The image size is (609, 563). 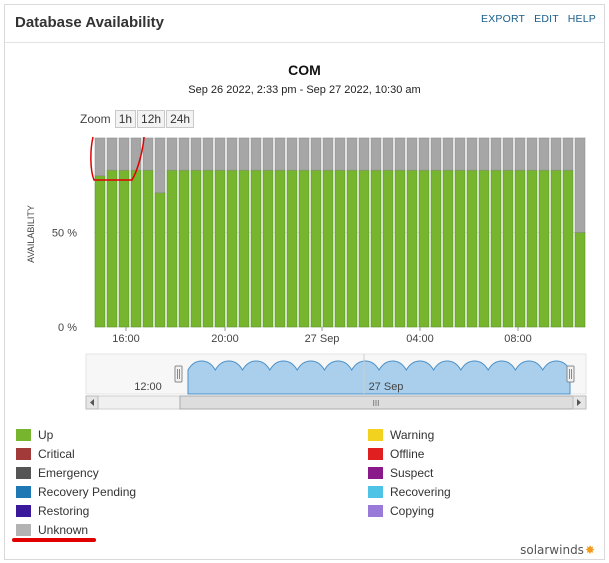 I want to click on zoom-12h-button: 12h, so click(x=151, y=119).